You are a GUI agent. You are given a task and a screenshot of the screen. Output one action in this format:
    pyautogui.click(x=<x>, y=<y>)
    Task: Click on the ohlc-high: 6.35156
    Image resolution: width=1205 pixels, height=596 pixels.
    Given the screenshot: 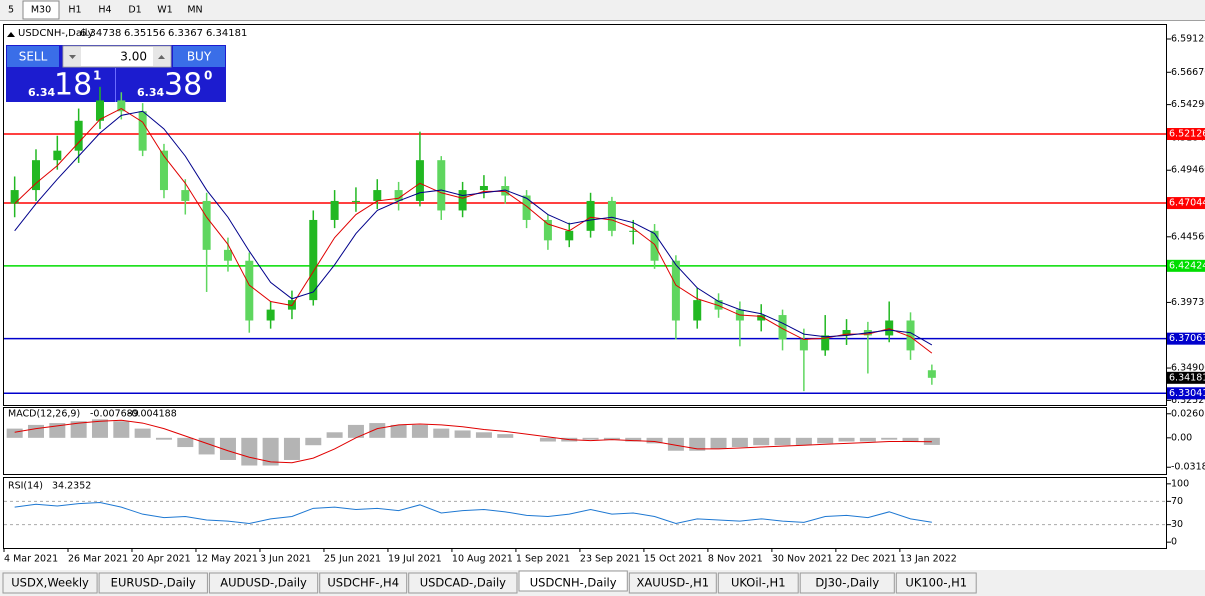 What is the action you would take?
    pyautogui.click(x=144, y=33)
    